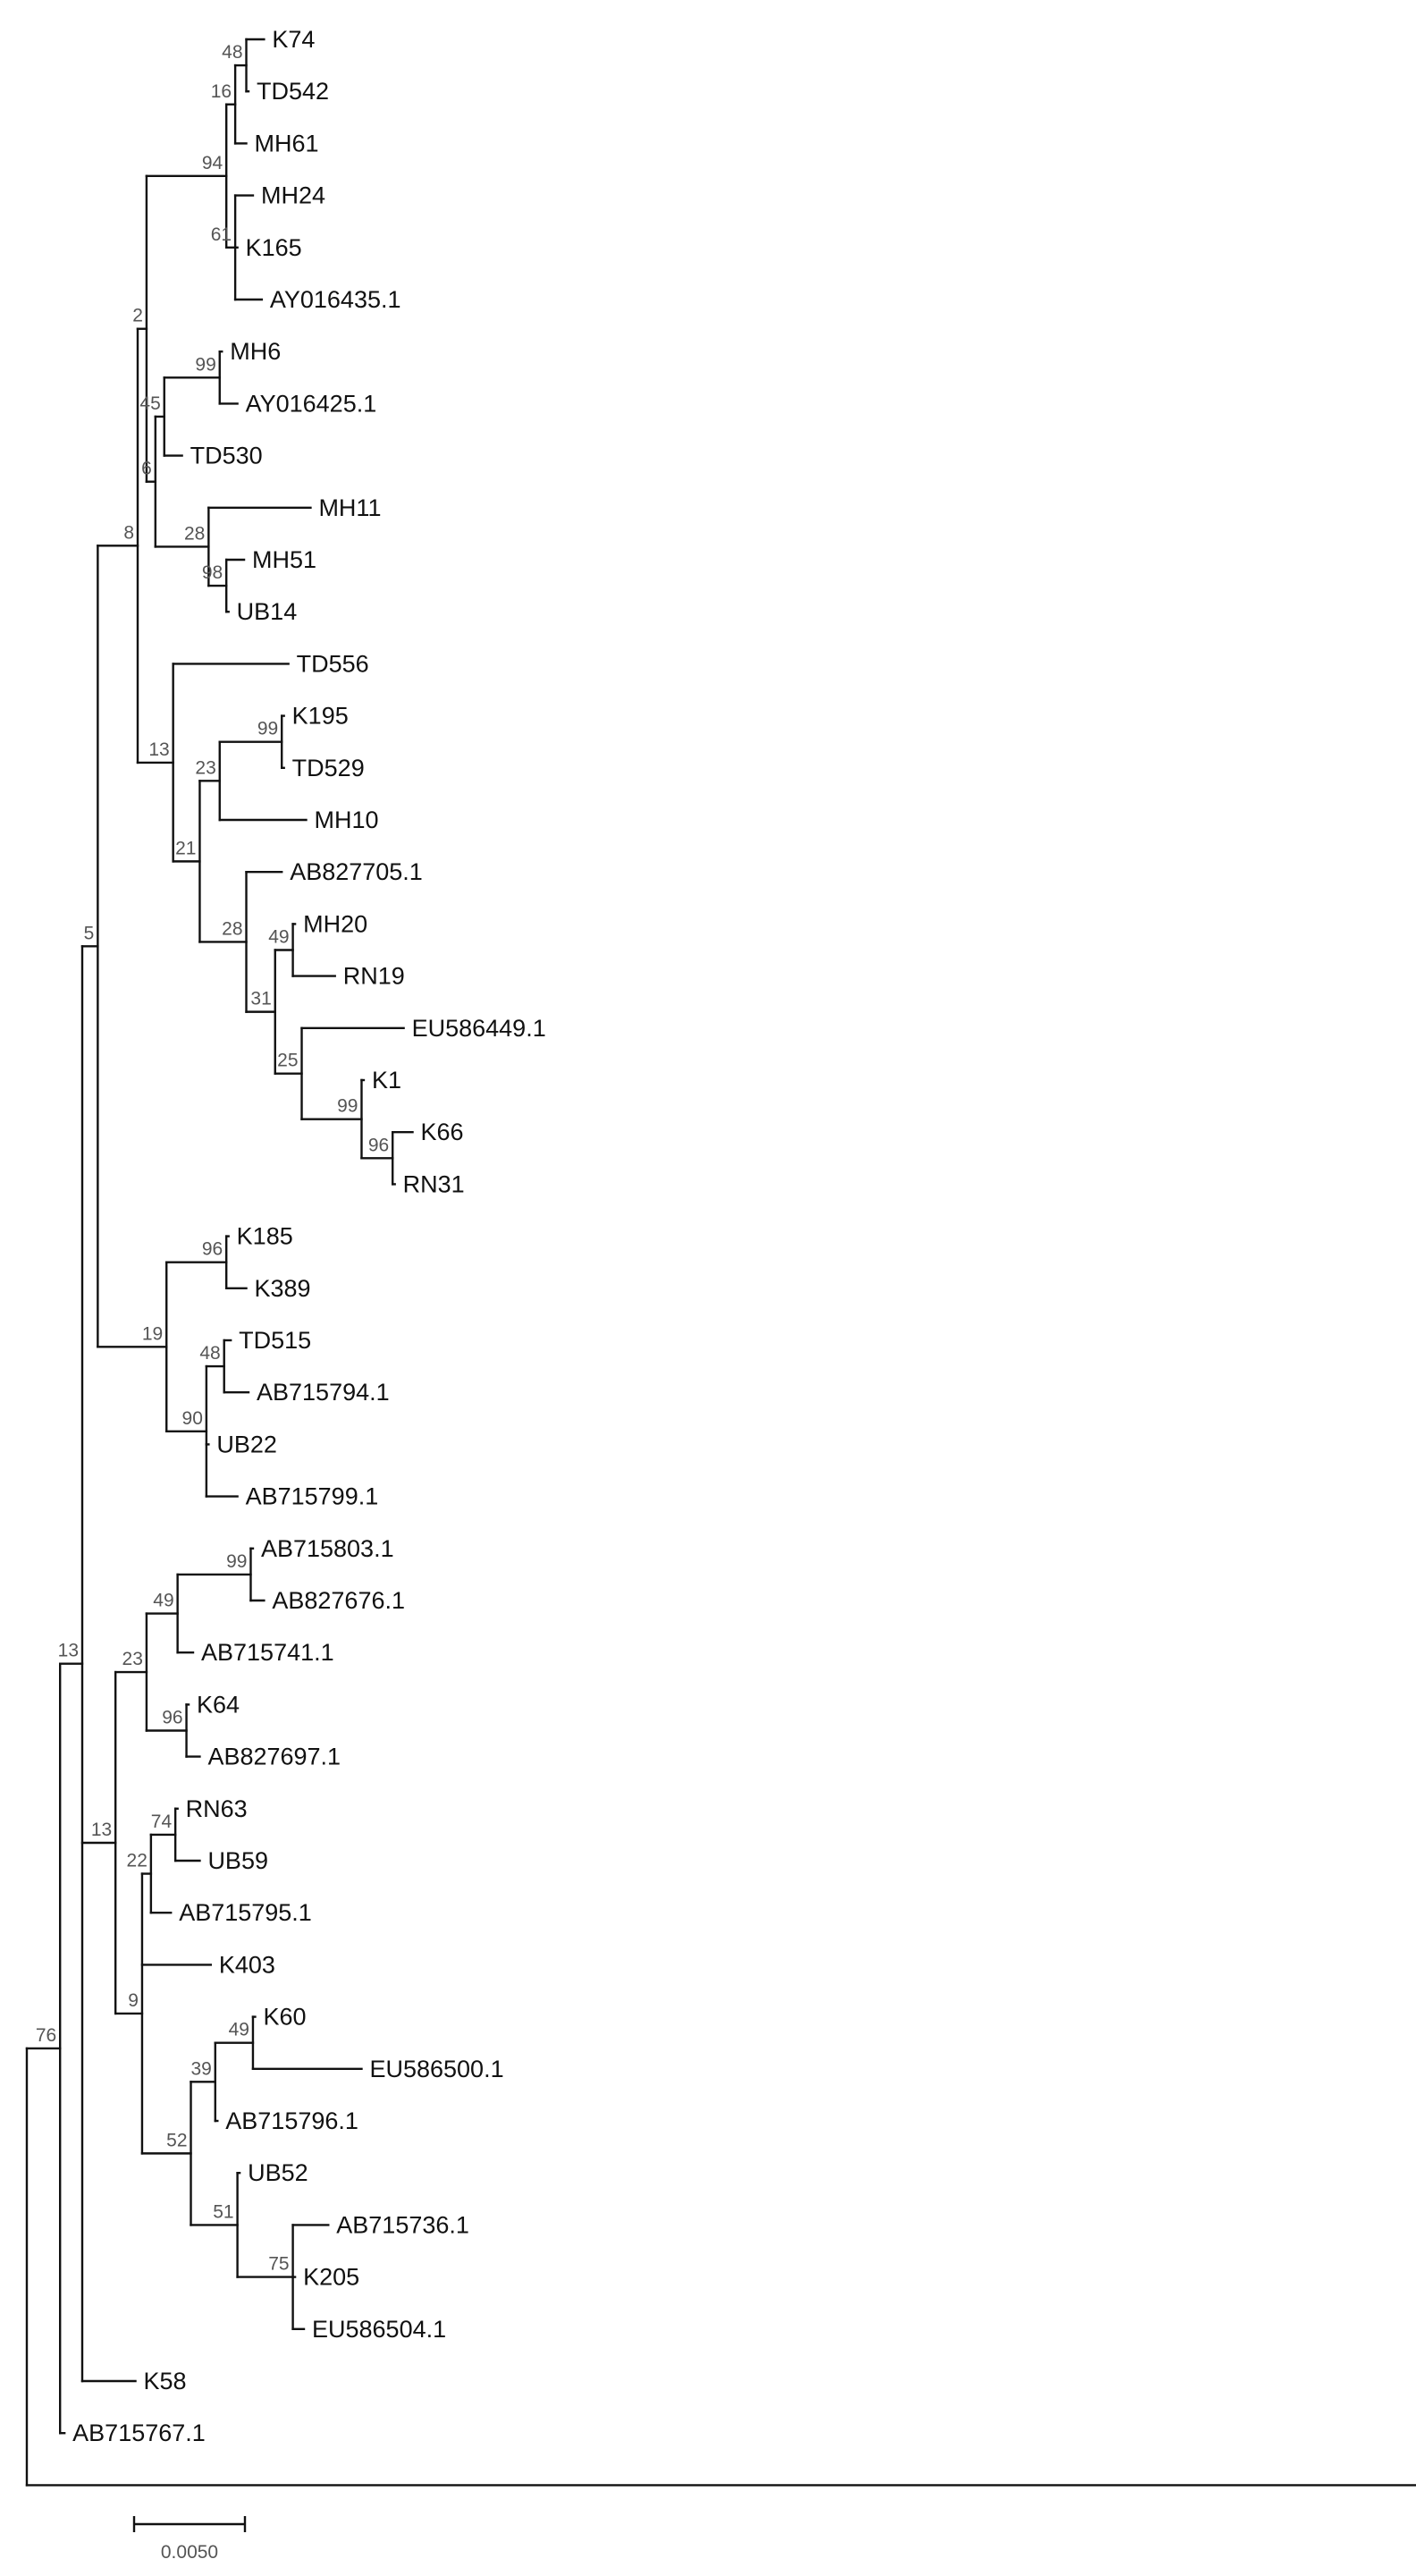 This screenshot has height=2576, width=1416. I want to click on leaf-mh20: MH20, so click(335, 923).